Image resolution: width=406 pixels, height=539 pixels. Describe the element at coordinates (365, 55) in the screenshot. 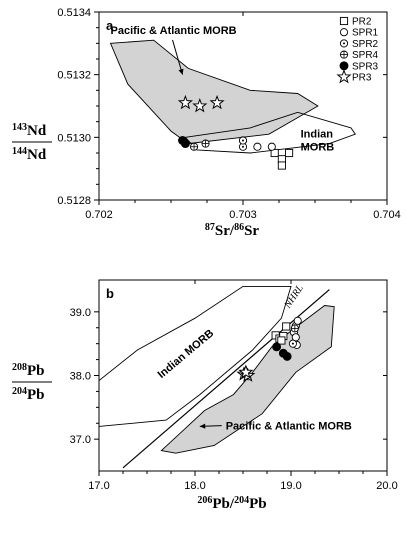

I see `legend-label: SPR4` at that location.